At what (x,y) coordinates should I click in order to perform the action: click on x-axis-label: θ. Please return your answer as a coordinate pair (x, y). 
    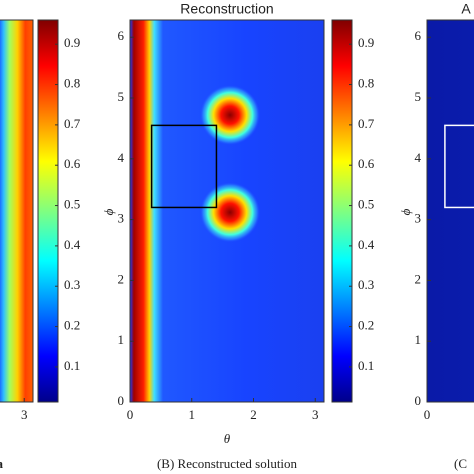
    Looking at the image, I should click on (227, 438).